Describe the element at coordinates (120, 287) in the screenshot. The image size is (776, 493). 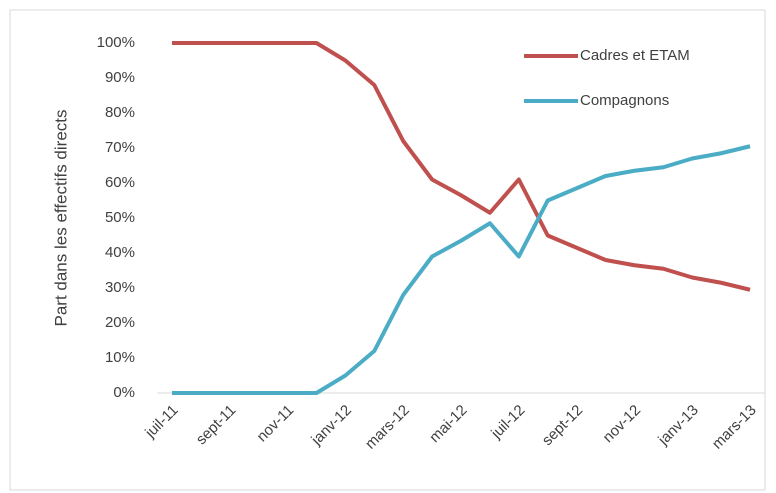
I see `y-tick-label: 30%` at that location.